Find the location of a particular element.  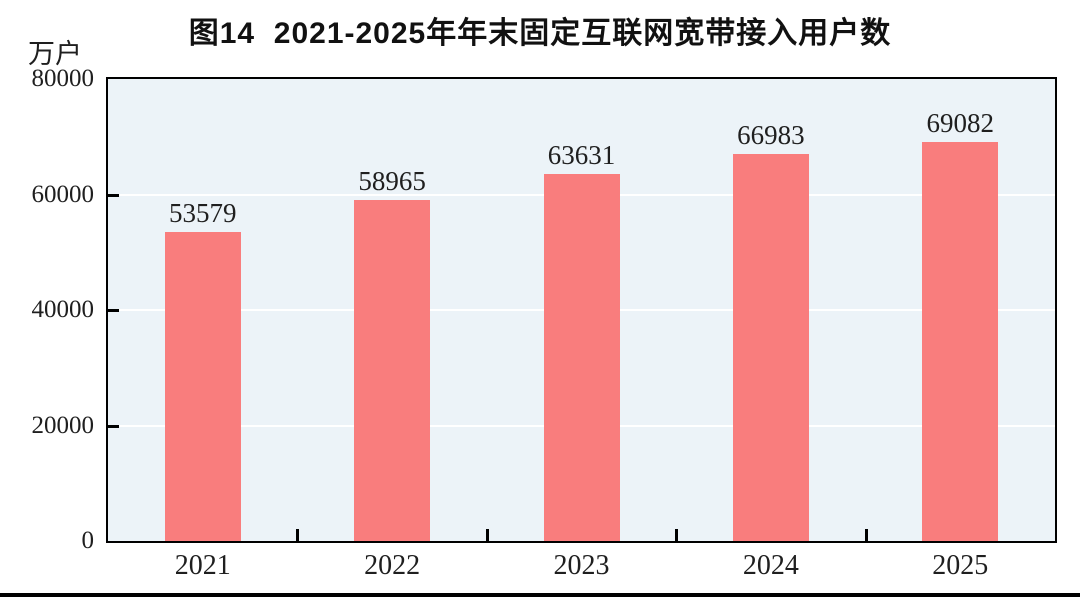

bar-value-label-2024: 66983 is located at coordinates (771, 135).